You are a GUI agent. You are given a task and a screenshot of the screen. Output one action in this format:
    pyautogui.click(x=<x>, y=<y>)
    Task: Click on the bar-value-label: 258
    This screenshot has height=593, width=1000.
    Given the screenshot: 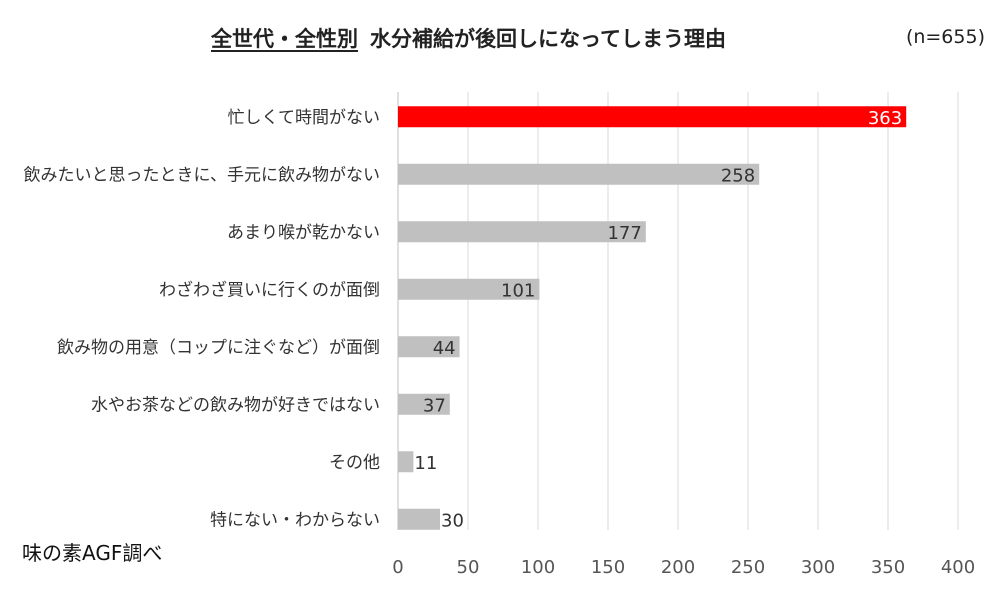 What is the action you would take?
    pyautogui.click(x=738, y=175)
    